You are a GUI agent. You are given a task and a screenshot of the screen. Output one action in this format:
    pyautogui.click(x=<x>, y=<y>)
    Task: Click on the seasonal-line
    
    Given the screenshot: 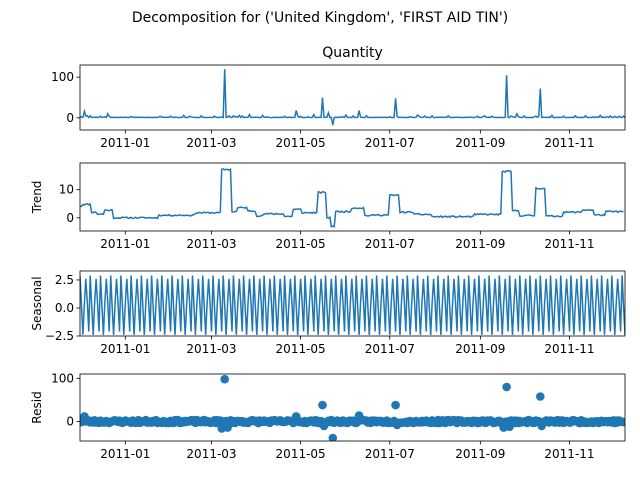 What is the action you would take?
    pyautogui.click(x=352, y=305)
    